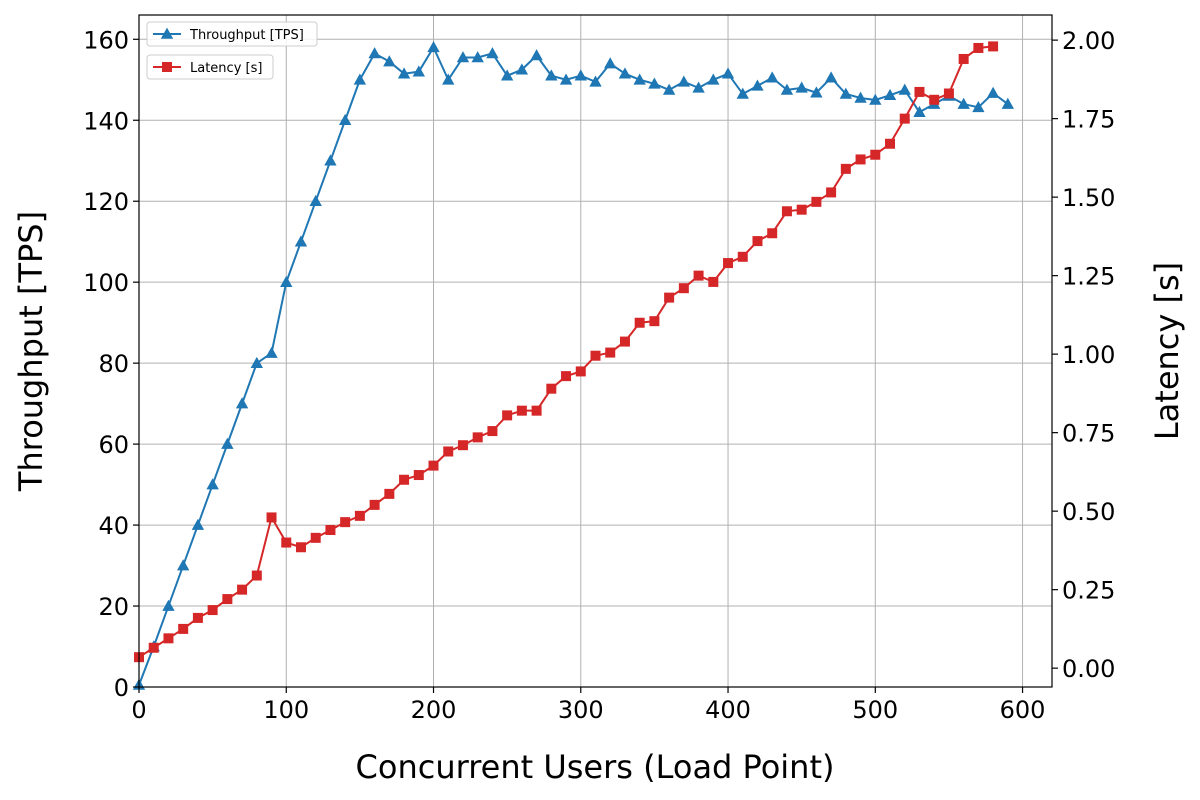  Describe the element at coordinates (232, 50) in the screenshot. I see `legend: Throughput [TPS] Latency [s]` at that location.